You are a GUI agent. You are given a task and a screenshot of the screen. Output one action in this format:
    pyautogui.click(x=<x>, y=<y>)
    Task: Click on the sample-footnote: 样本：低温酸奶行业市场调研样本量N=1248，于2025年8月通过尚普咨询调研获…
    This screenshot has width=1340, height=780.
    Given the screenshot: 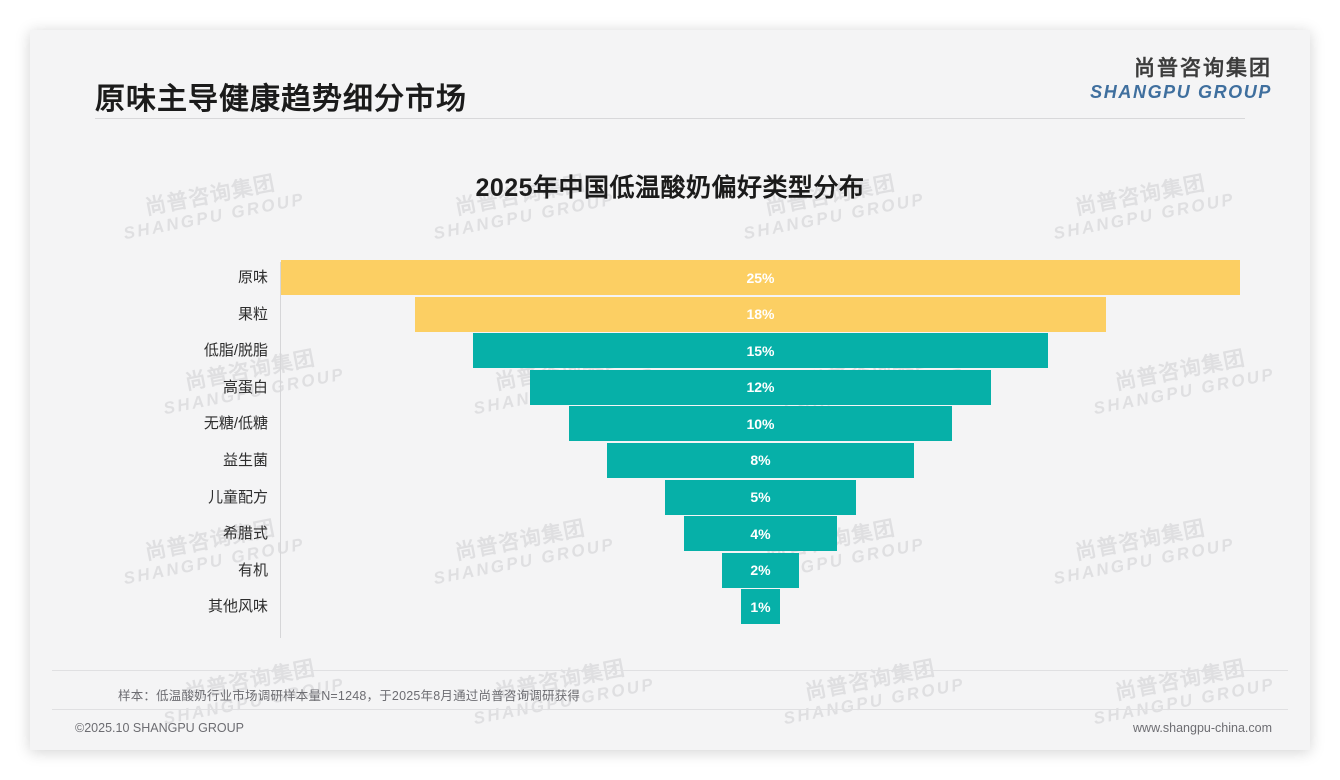 What is the action you would take?
    pyautogui.click(x=349, y=696)
    